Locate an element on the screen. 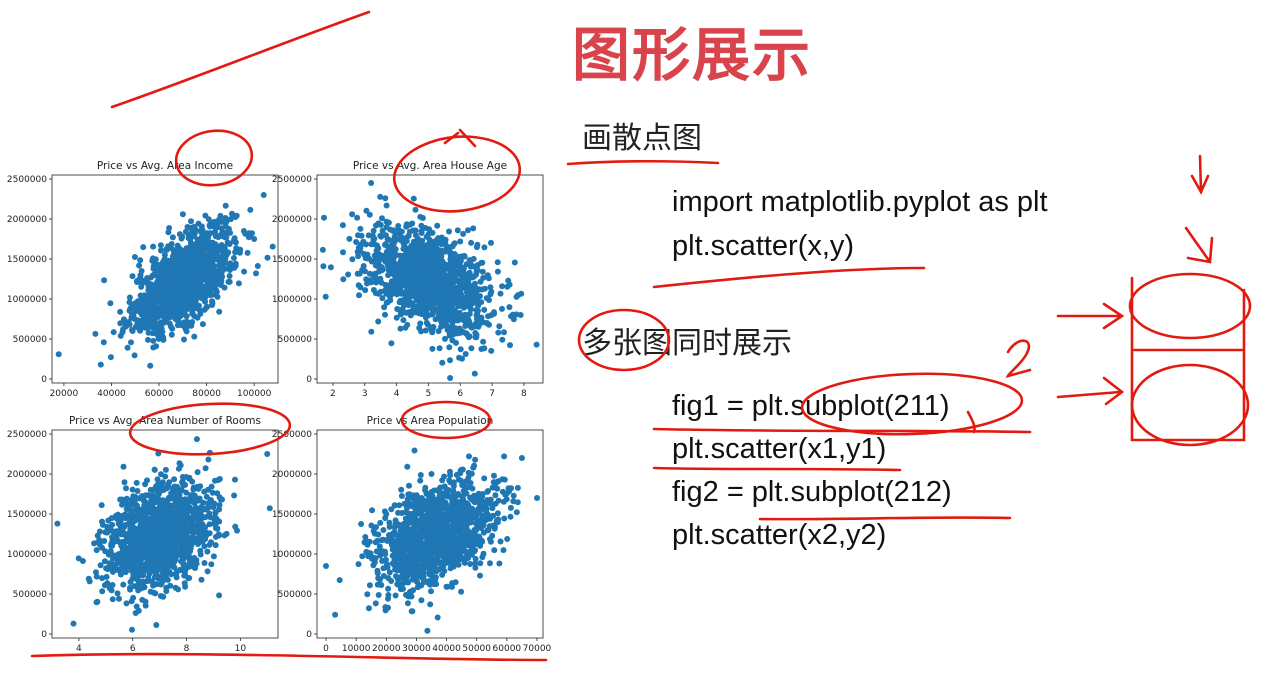 This screenshot has width=1281, height=688. y-tick-label: 1000000 is located at coordinates (27, 300).